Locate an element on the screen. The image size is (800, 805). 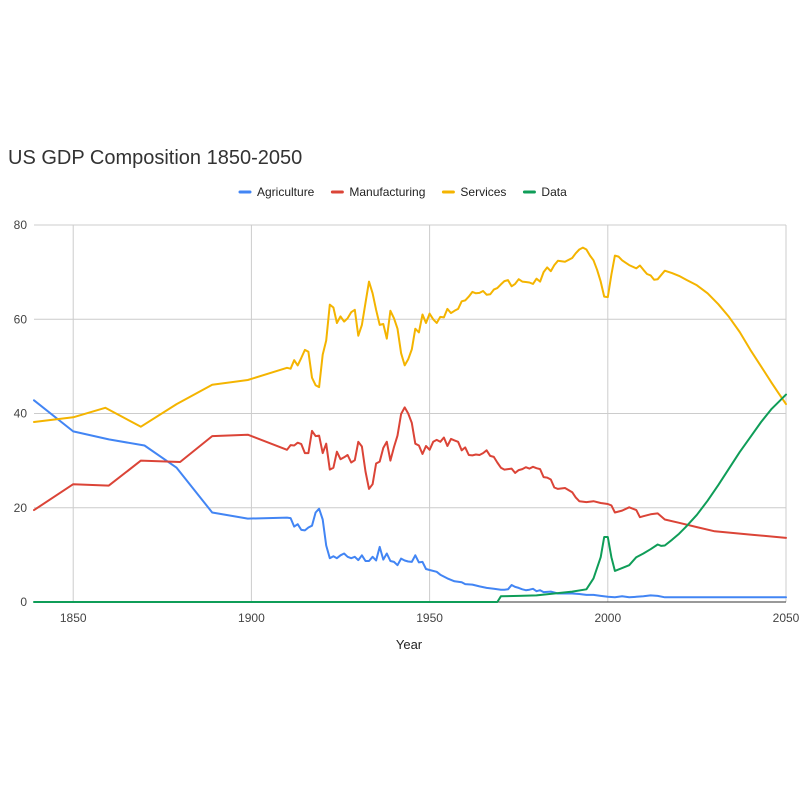
y-tick-label: 20 is located at coordinates (21, 508).